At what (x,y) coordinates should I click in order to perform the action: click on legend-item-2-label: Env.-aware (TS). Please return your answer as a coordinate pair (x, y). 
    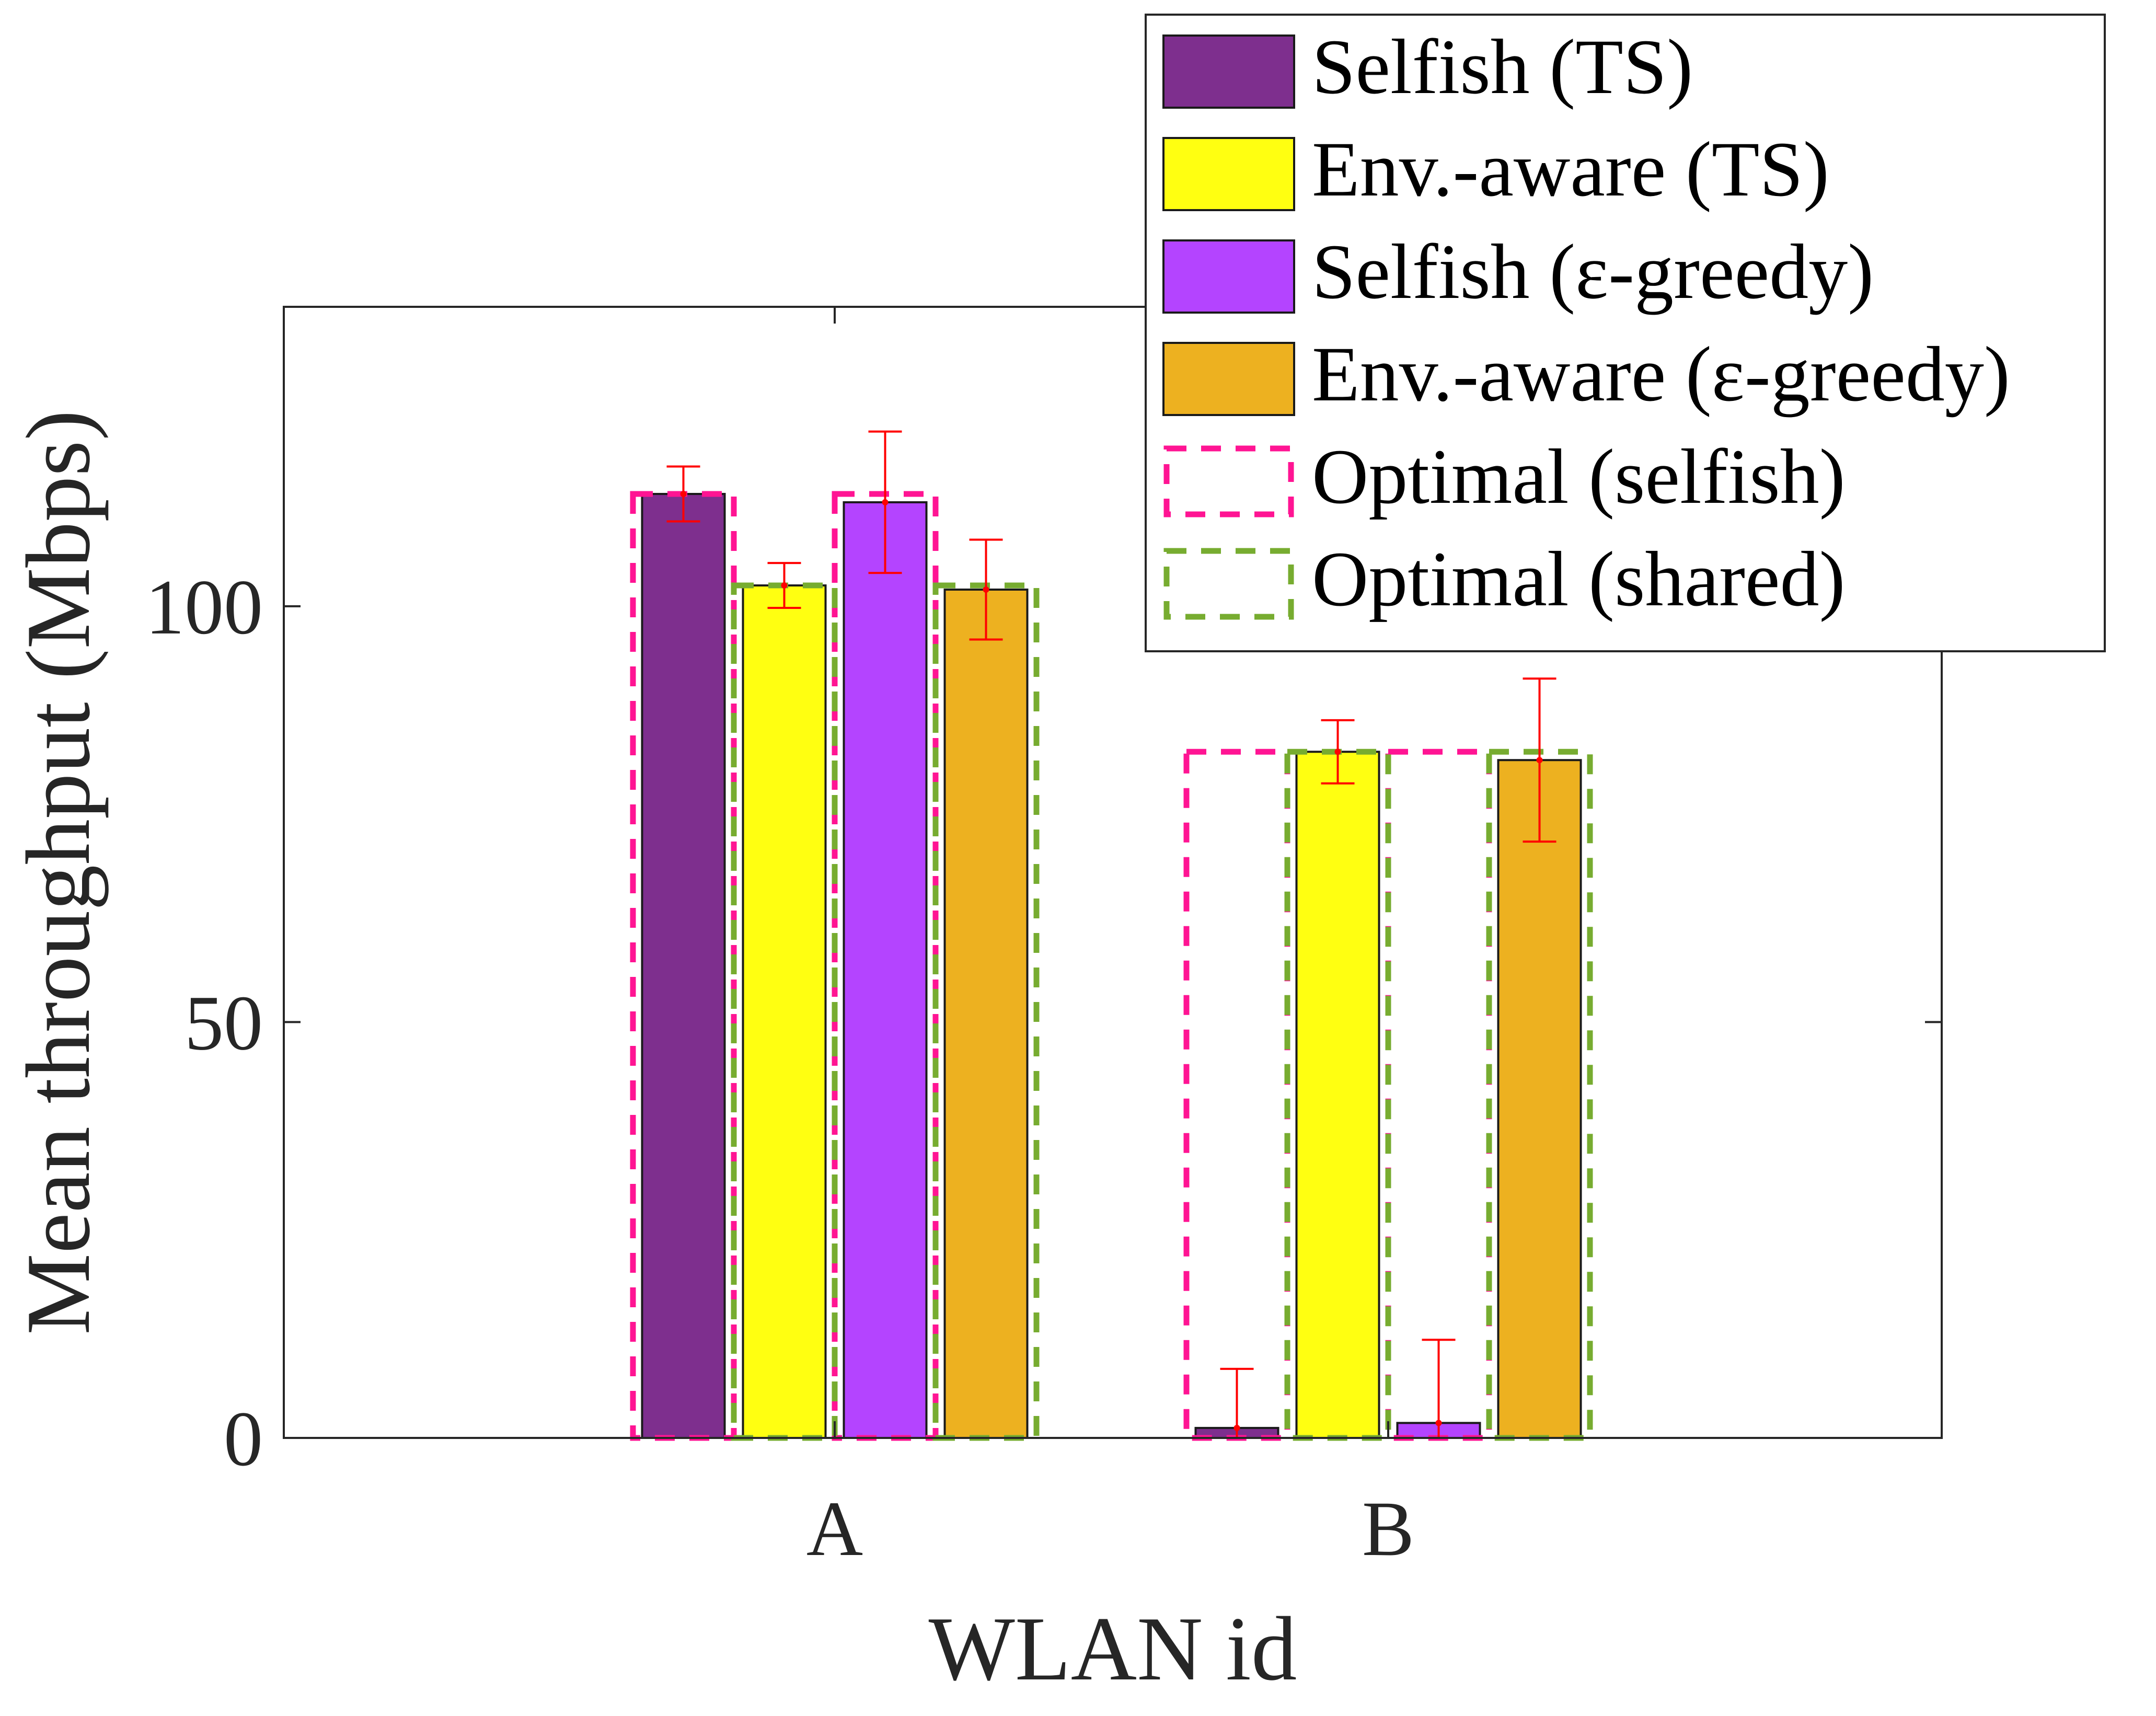
    Looking at the image, I should click on (1570, 169).